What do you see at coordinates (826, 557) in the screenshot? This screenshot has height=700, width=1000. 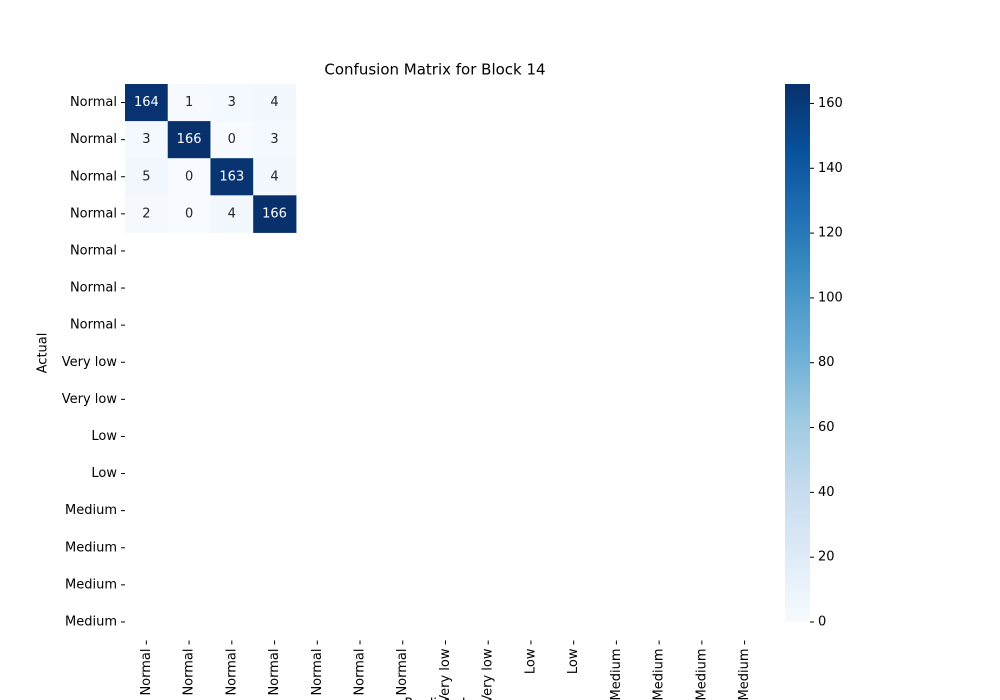 I see `colorbar-tick-label: 20` at bounding box center [826, 557].